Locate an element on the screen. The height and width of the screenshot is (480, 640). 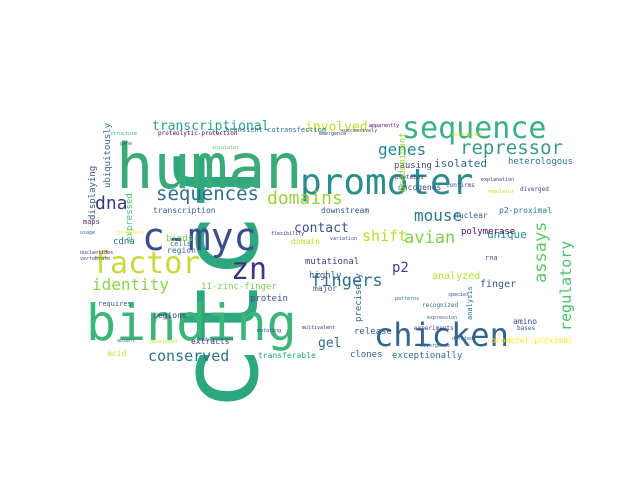
word-variation: variation is located at coordinates (343, 239).